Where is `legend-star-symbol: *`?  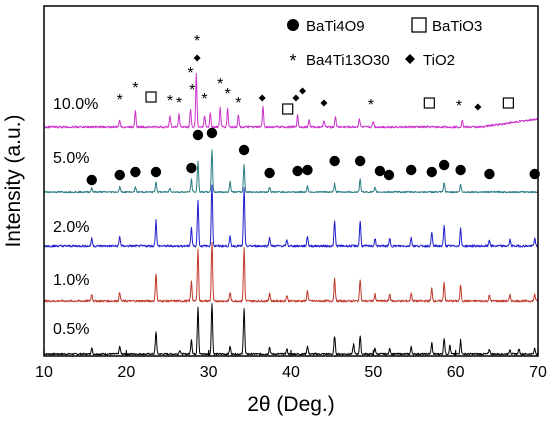
legend-star-symbol: * is located at coordinates (292, 61).